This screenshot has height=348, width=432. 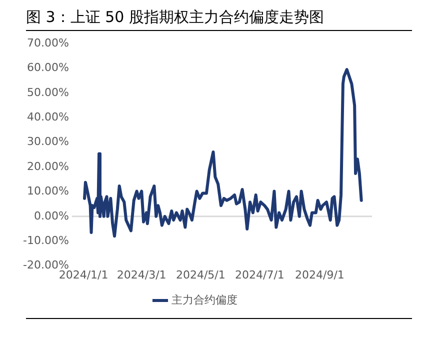 What do you see at coordinates (219, 19) in the screenshot?
I see `chart-title: 图 3：上证 50 股指期权主力合约偏度走势图` at bounding box center [219, 19].